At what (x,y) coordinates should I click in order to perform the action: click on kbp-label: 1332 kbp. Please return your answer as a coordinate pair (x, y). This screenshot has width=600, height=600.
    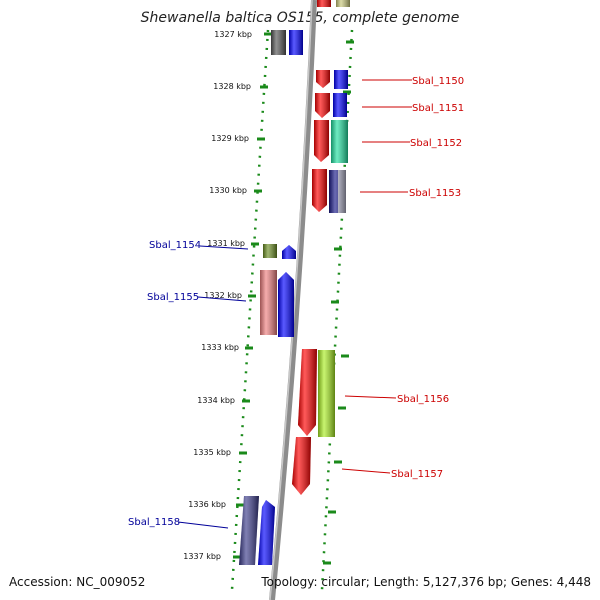
    Looking at the image, I should click on (223, 295).